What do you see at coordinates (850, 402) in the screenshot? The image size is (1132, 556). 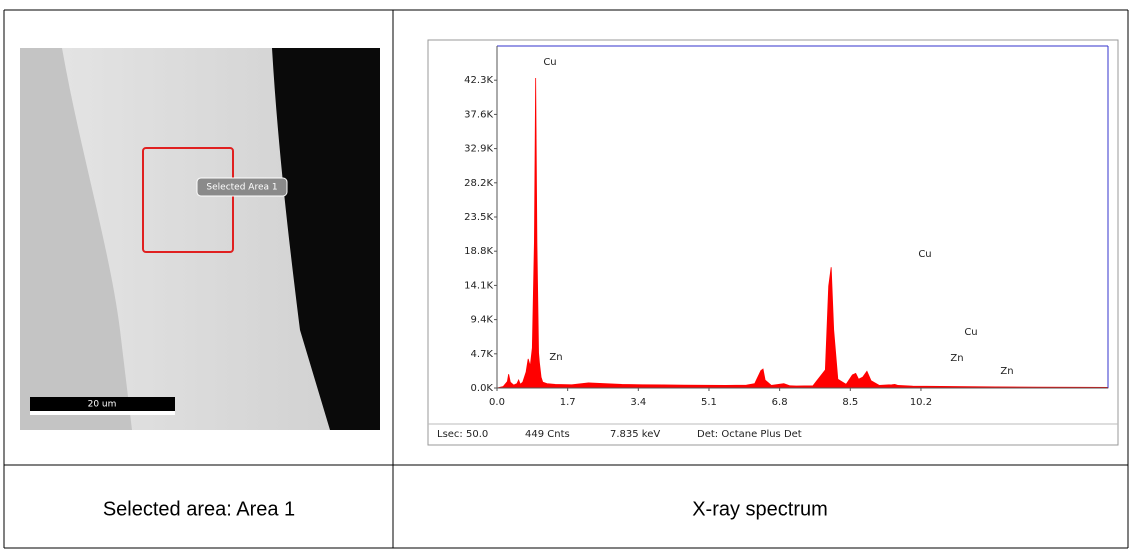 I see `x-tick-label: 8.5` at bounding box center [850, 402].